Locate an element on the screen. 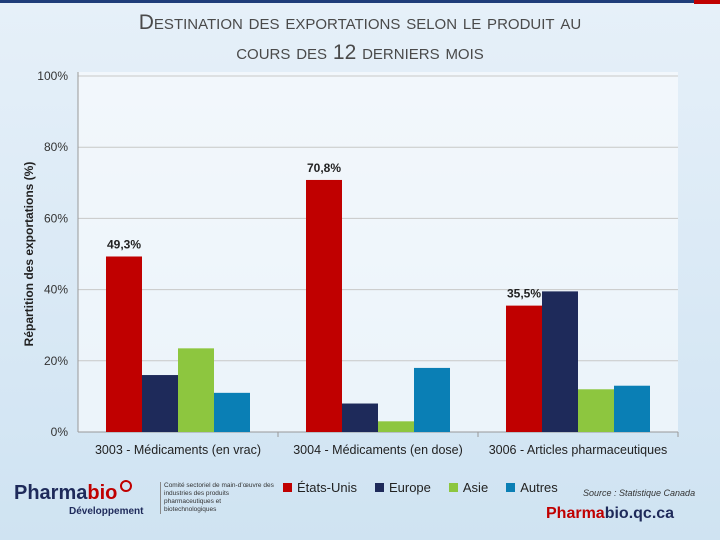  legend-item-etats-unis: États-Unis is located at coordinates (320, 487).